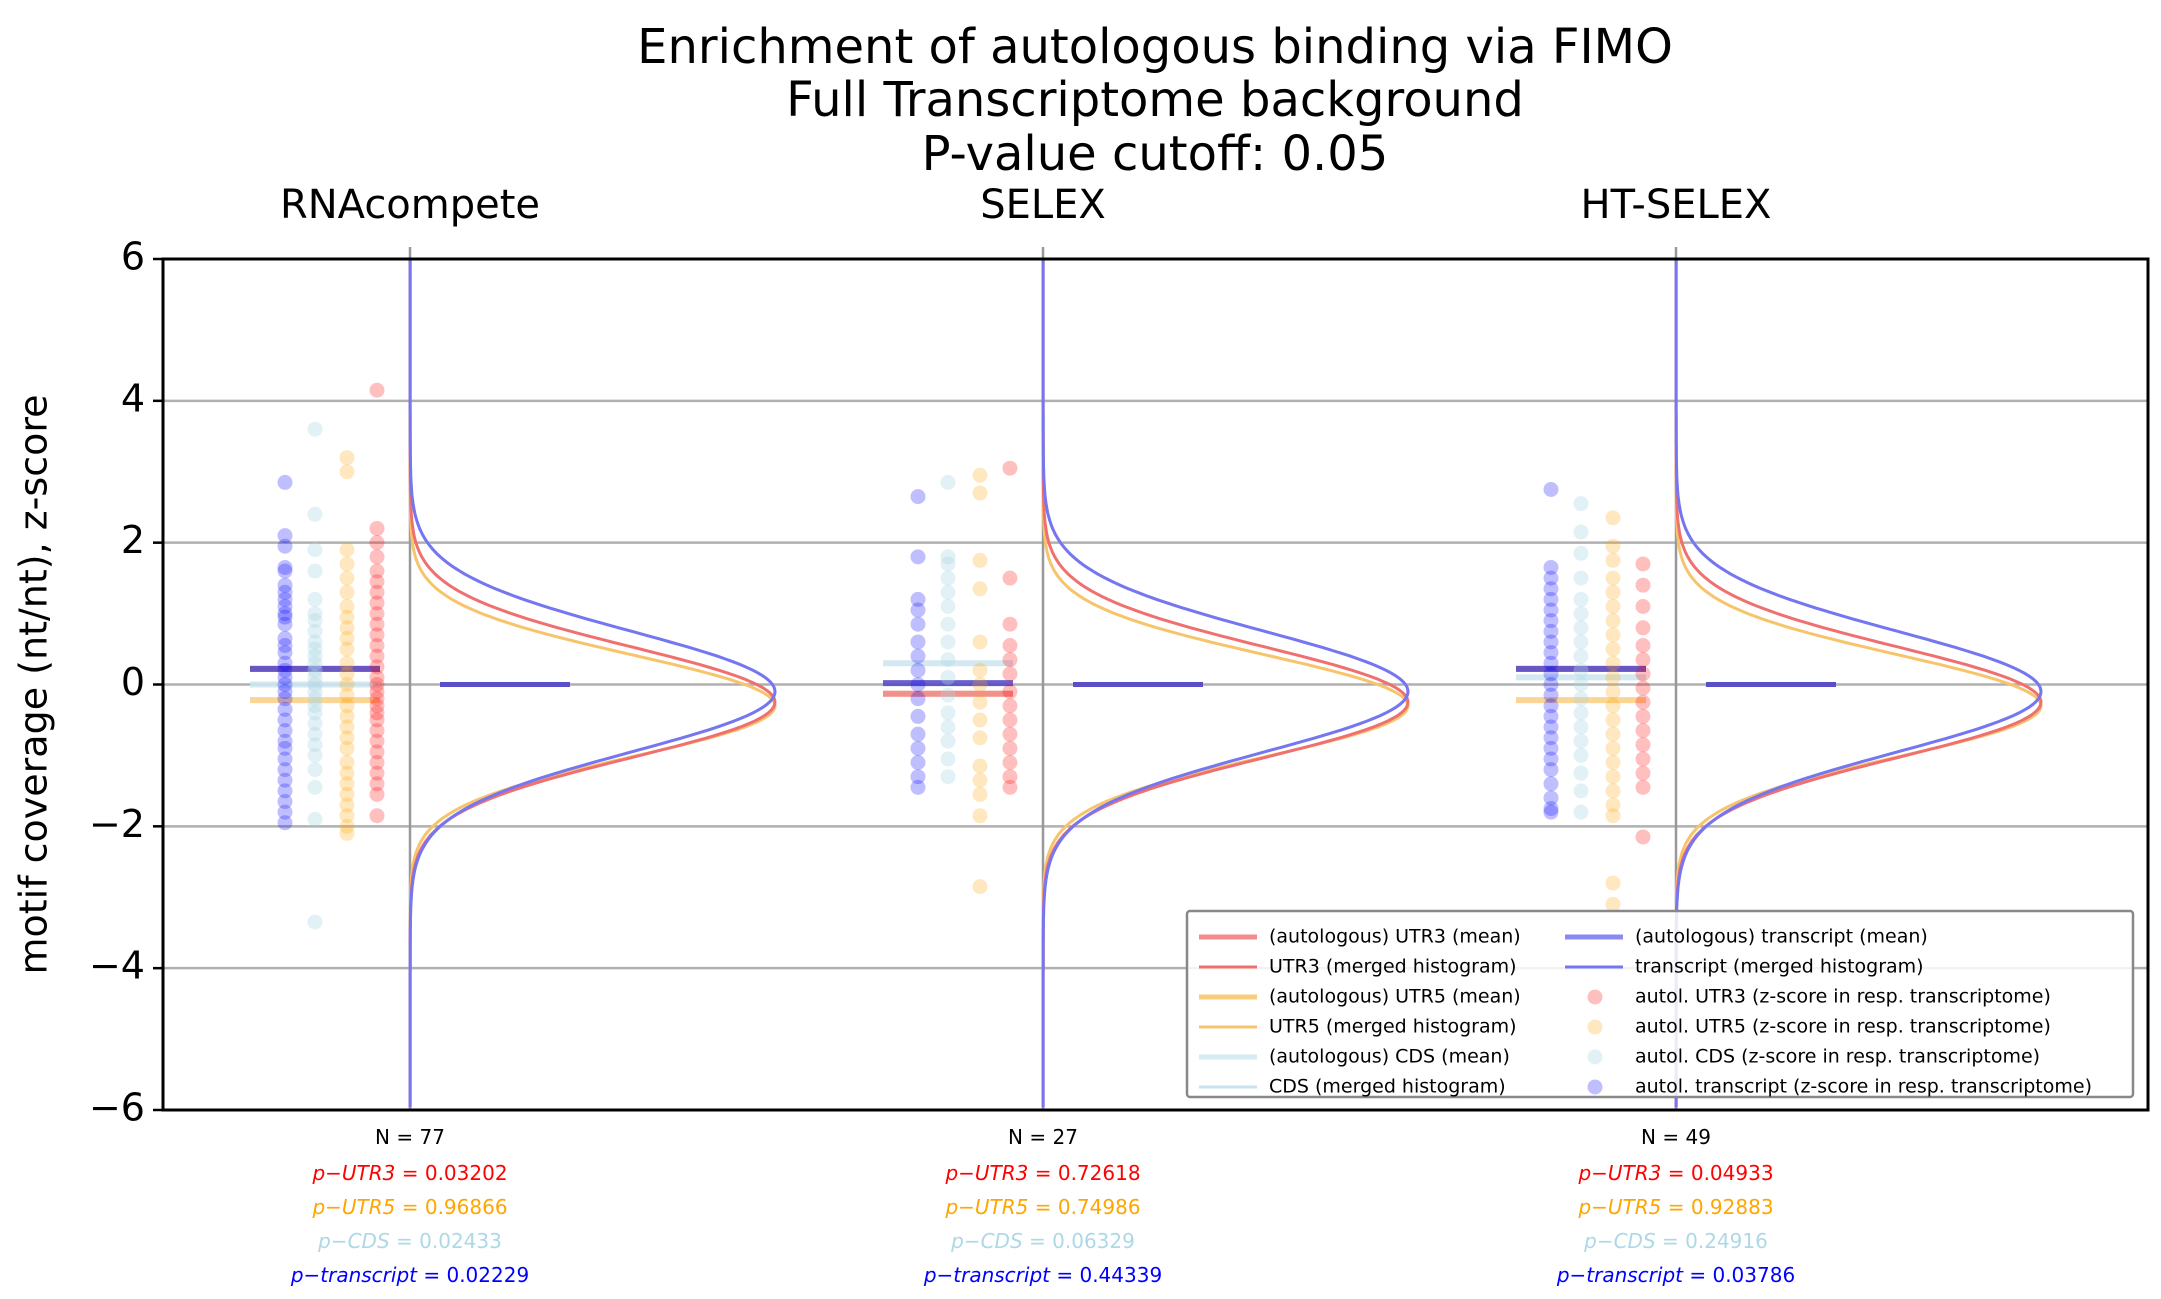 This screenshot has height=1299, width=2161. What do you see at coordinates (357, 1275) in the screenshot?
I see `p-value-label: p−transcript` at bounding box center [357, 1275].